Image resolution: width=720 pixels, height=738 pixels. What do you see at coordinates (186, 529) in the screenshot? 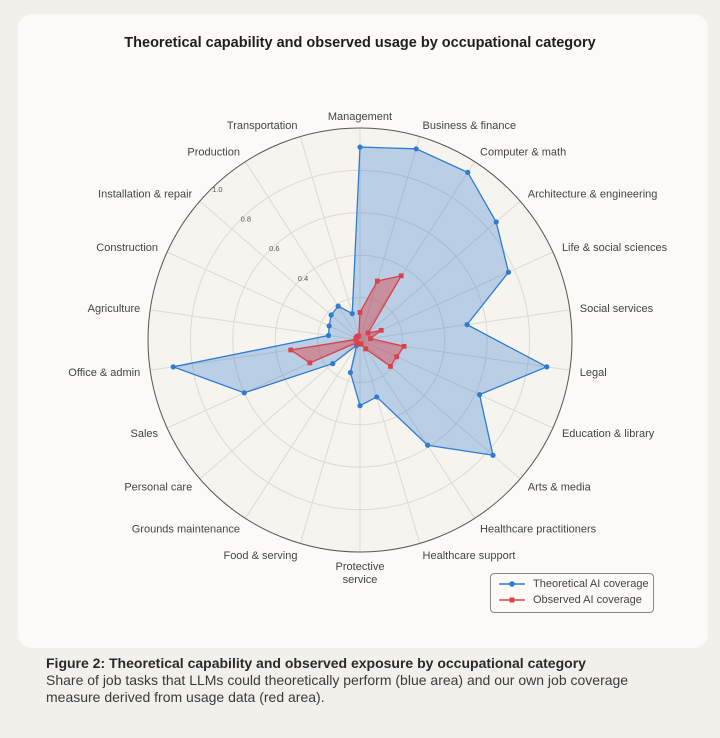
I see `category-label: Grounds maintenance` at bounding box center [186, 529].